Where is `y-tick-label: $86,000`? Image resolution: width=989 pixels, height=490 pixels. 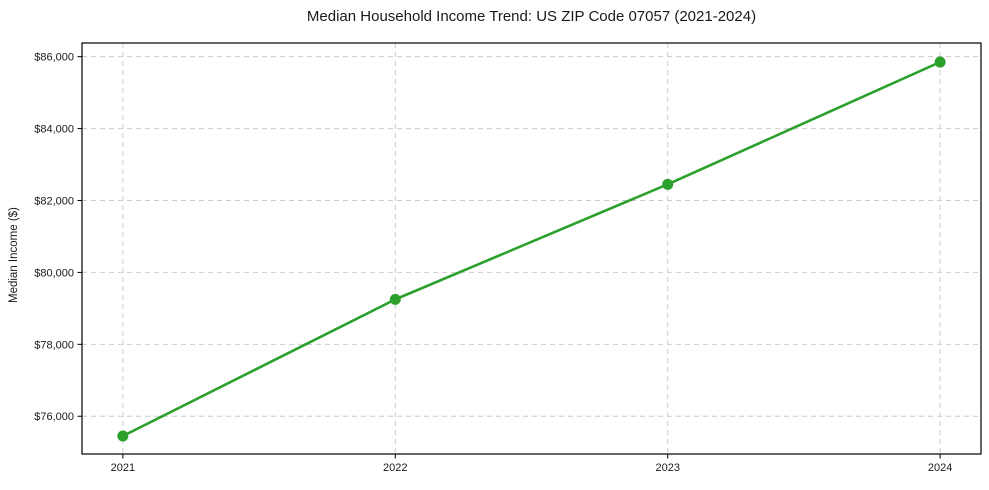 y-tick-label: $86,000 is located at coordinates (54, 58).